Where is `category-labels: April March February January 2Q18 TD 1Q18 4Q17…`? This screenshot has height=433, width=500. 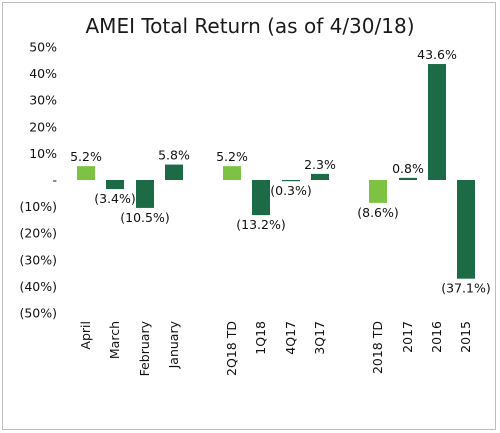
category-labels: April March February January 2Q18 TD 1Q18 4Q17… is located at coordinates (275, 348).